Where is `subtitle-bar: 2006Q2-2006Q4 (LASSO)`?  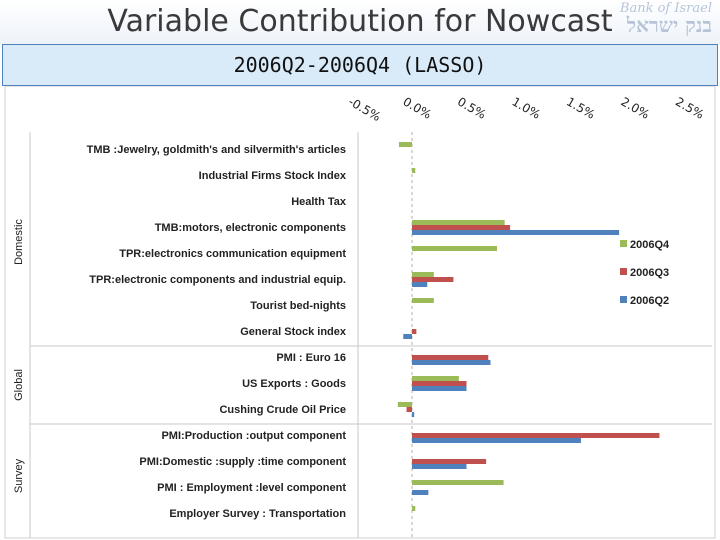 subtitle-bar: 2006Q2-2006Q4 (LASSO) is located at coordinates (360, 65).